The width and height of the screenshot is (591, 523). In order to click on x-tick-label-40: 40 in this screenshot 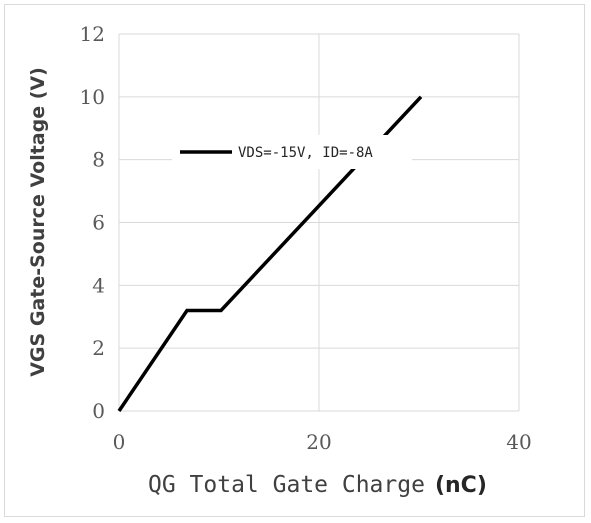, I will do `click(518, 442)`.